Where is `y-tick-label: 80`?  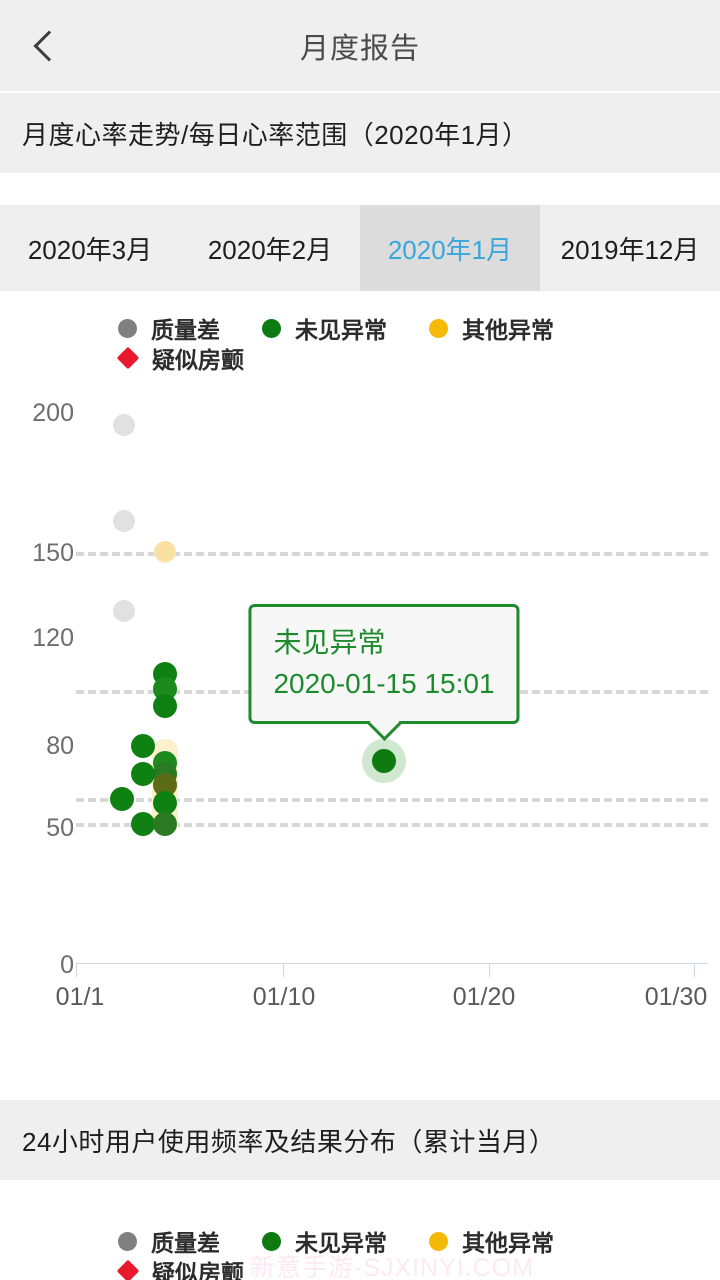
y-tick-label: 80 is located at coordinates (60, 746).